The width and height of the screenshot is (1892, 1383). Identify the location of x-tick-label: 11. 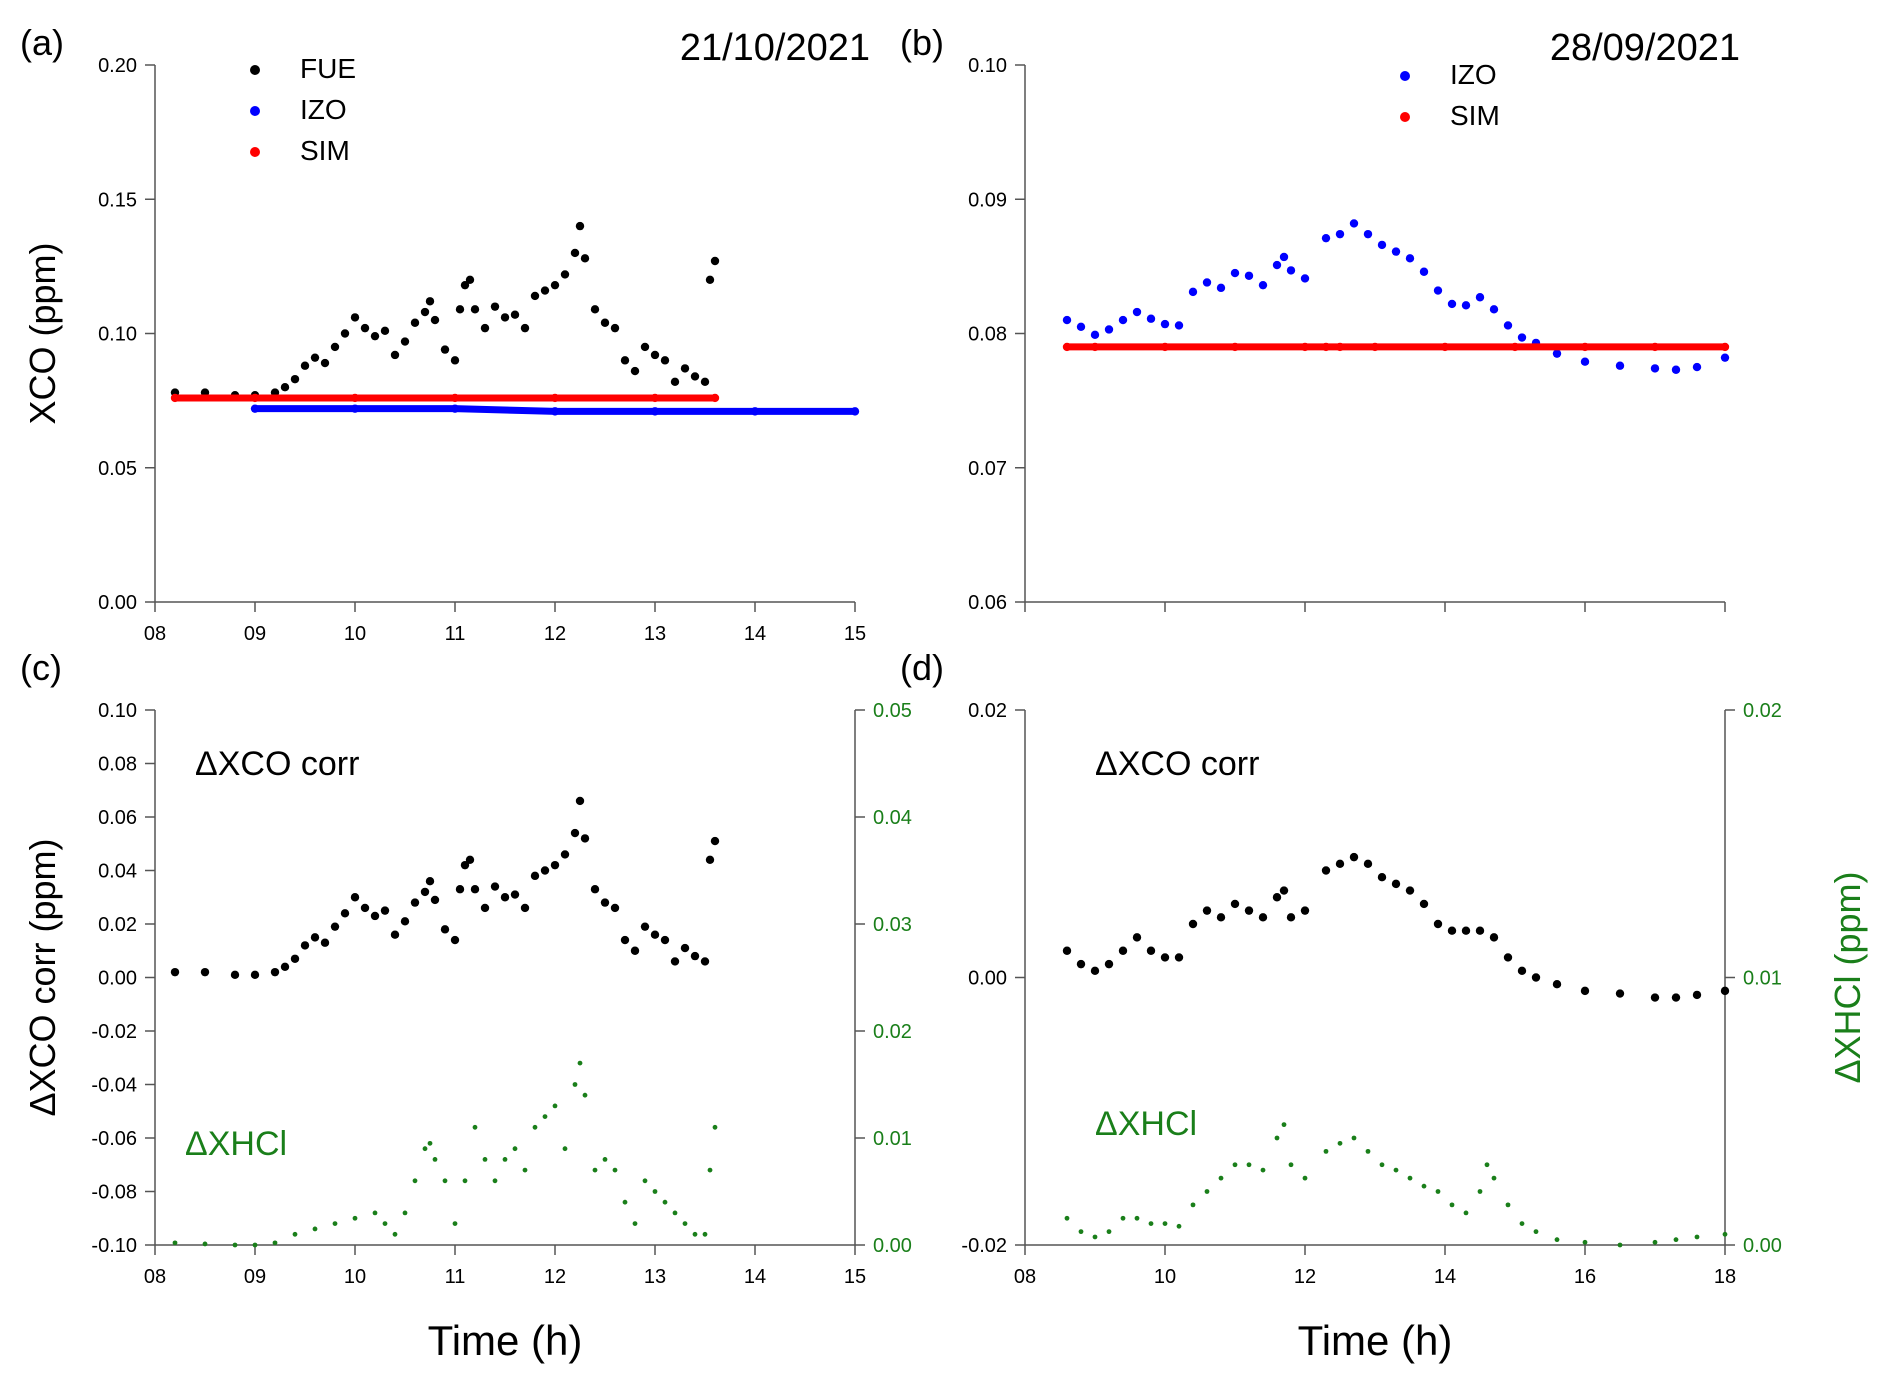
(455, 1277).